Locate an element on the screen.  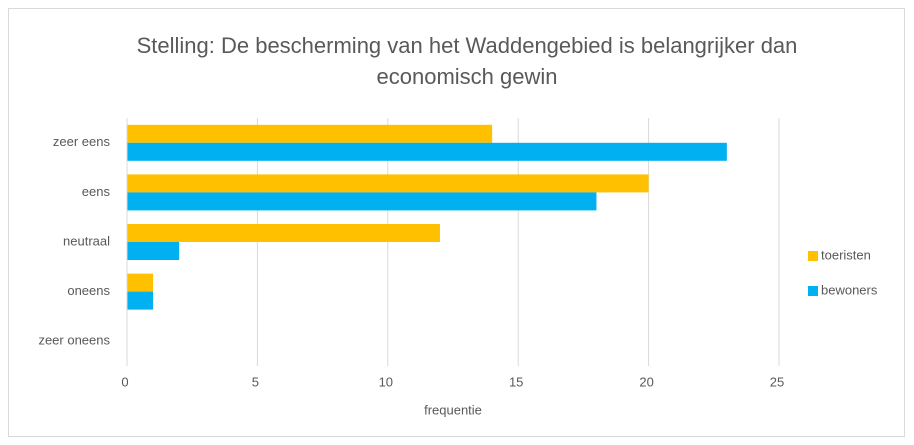
x-tick-label: 5 is located at coordinates (255, 381).